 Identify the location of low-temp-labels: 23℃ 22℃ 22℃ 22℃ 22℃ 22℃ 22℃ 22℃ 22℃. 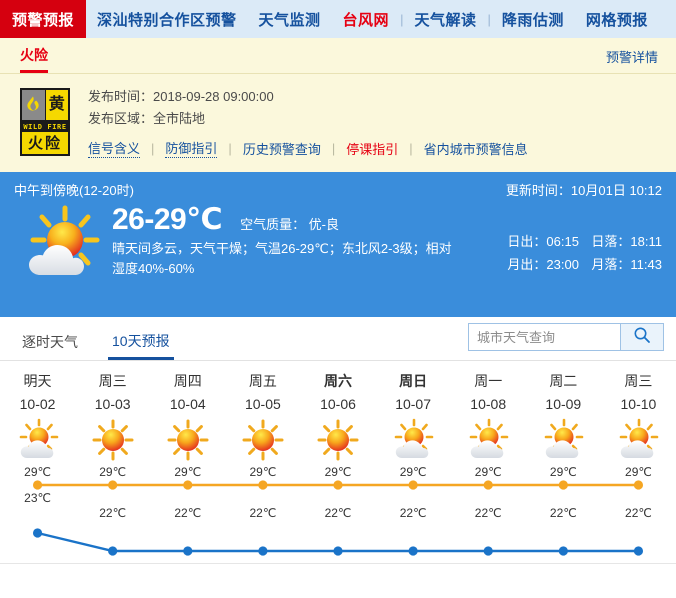
(338, 505).